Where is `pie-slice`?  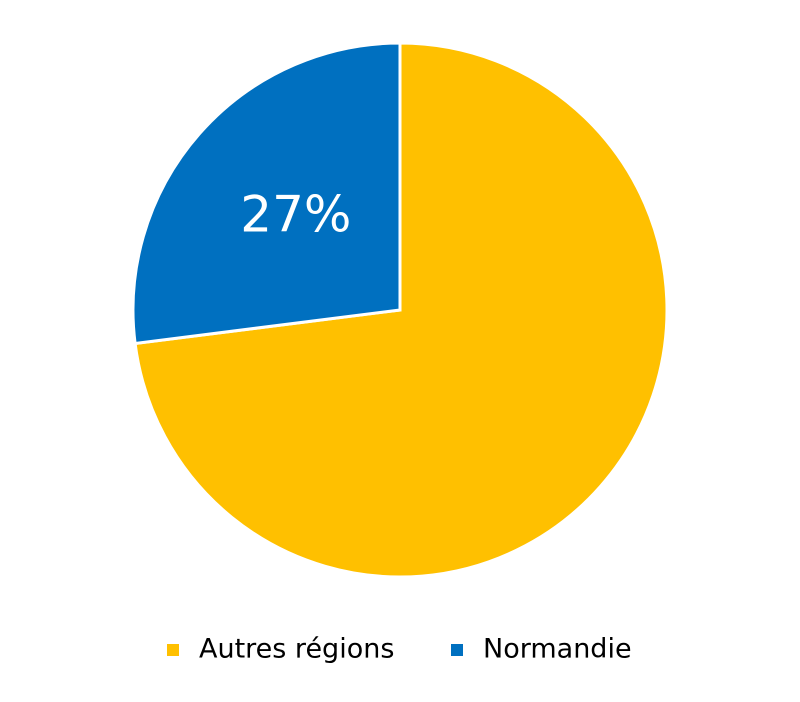 pie-slice is located at coordinates (266, 193).